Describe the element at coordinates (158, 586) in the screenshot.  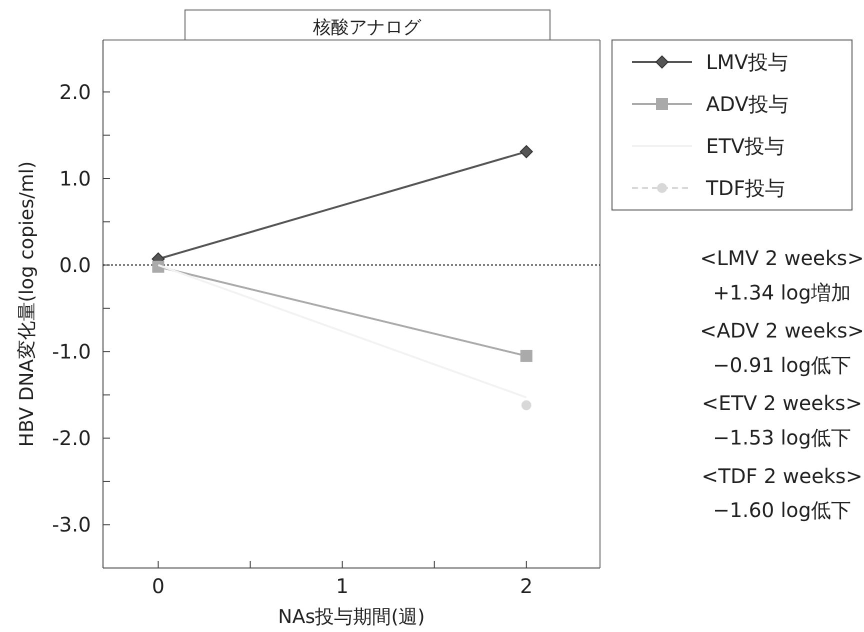
I see `x-tick-label: 0` at that location.